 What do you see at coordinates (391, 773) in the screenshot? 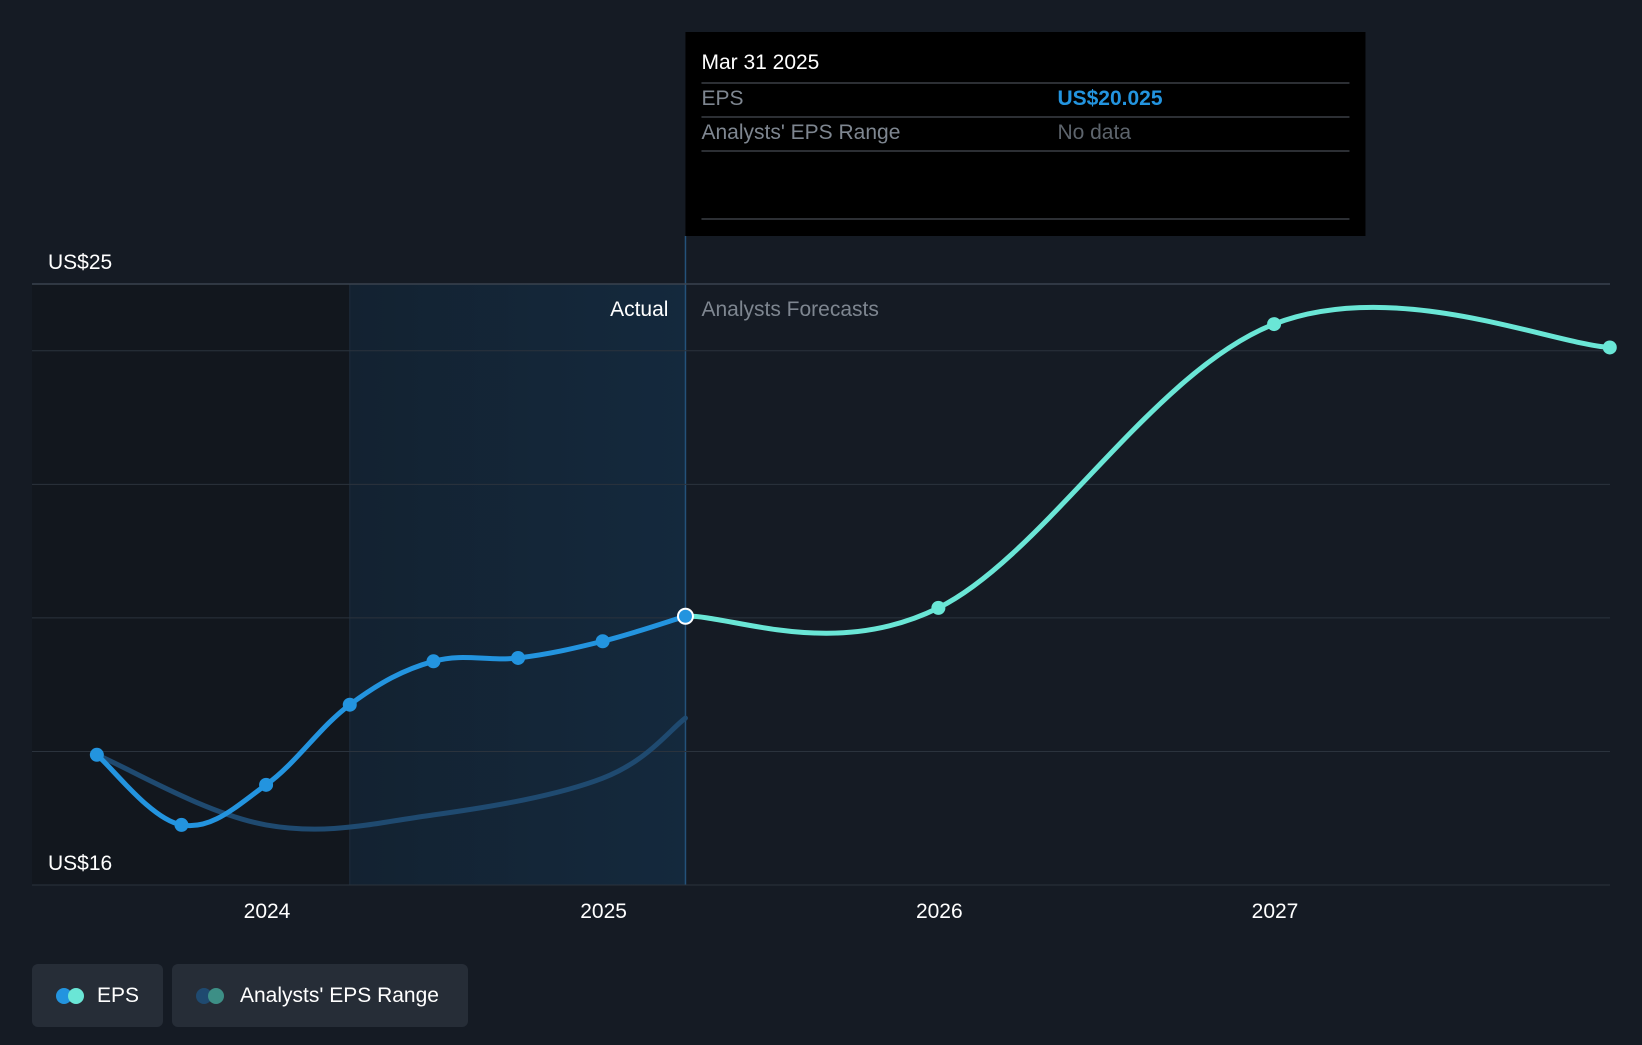
I see `series-line-analysts-eps-range` at bounding box center [391, 773].